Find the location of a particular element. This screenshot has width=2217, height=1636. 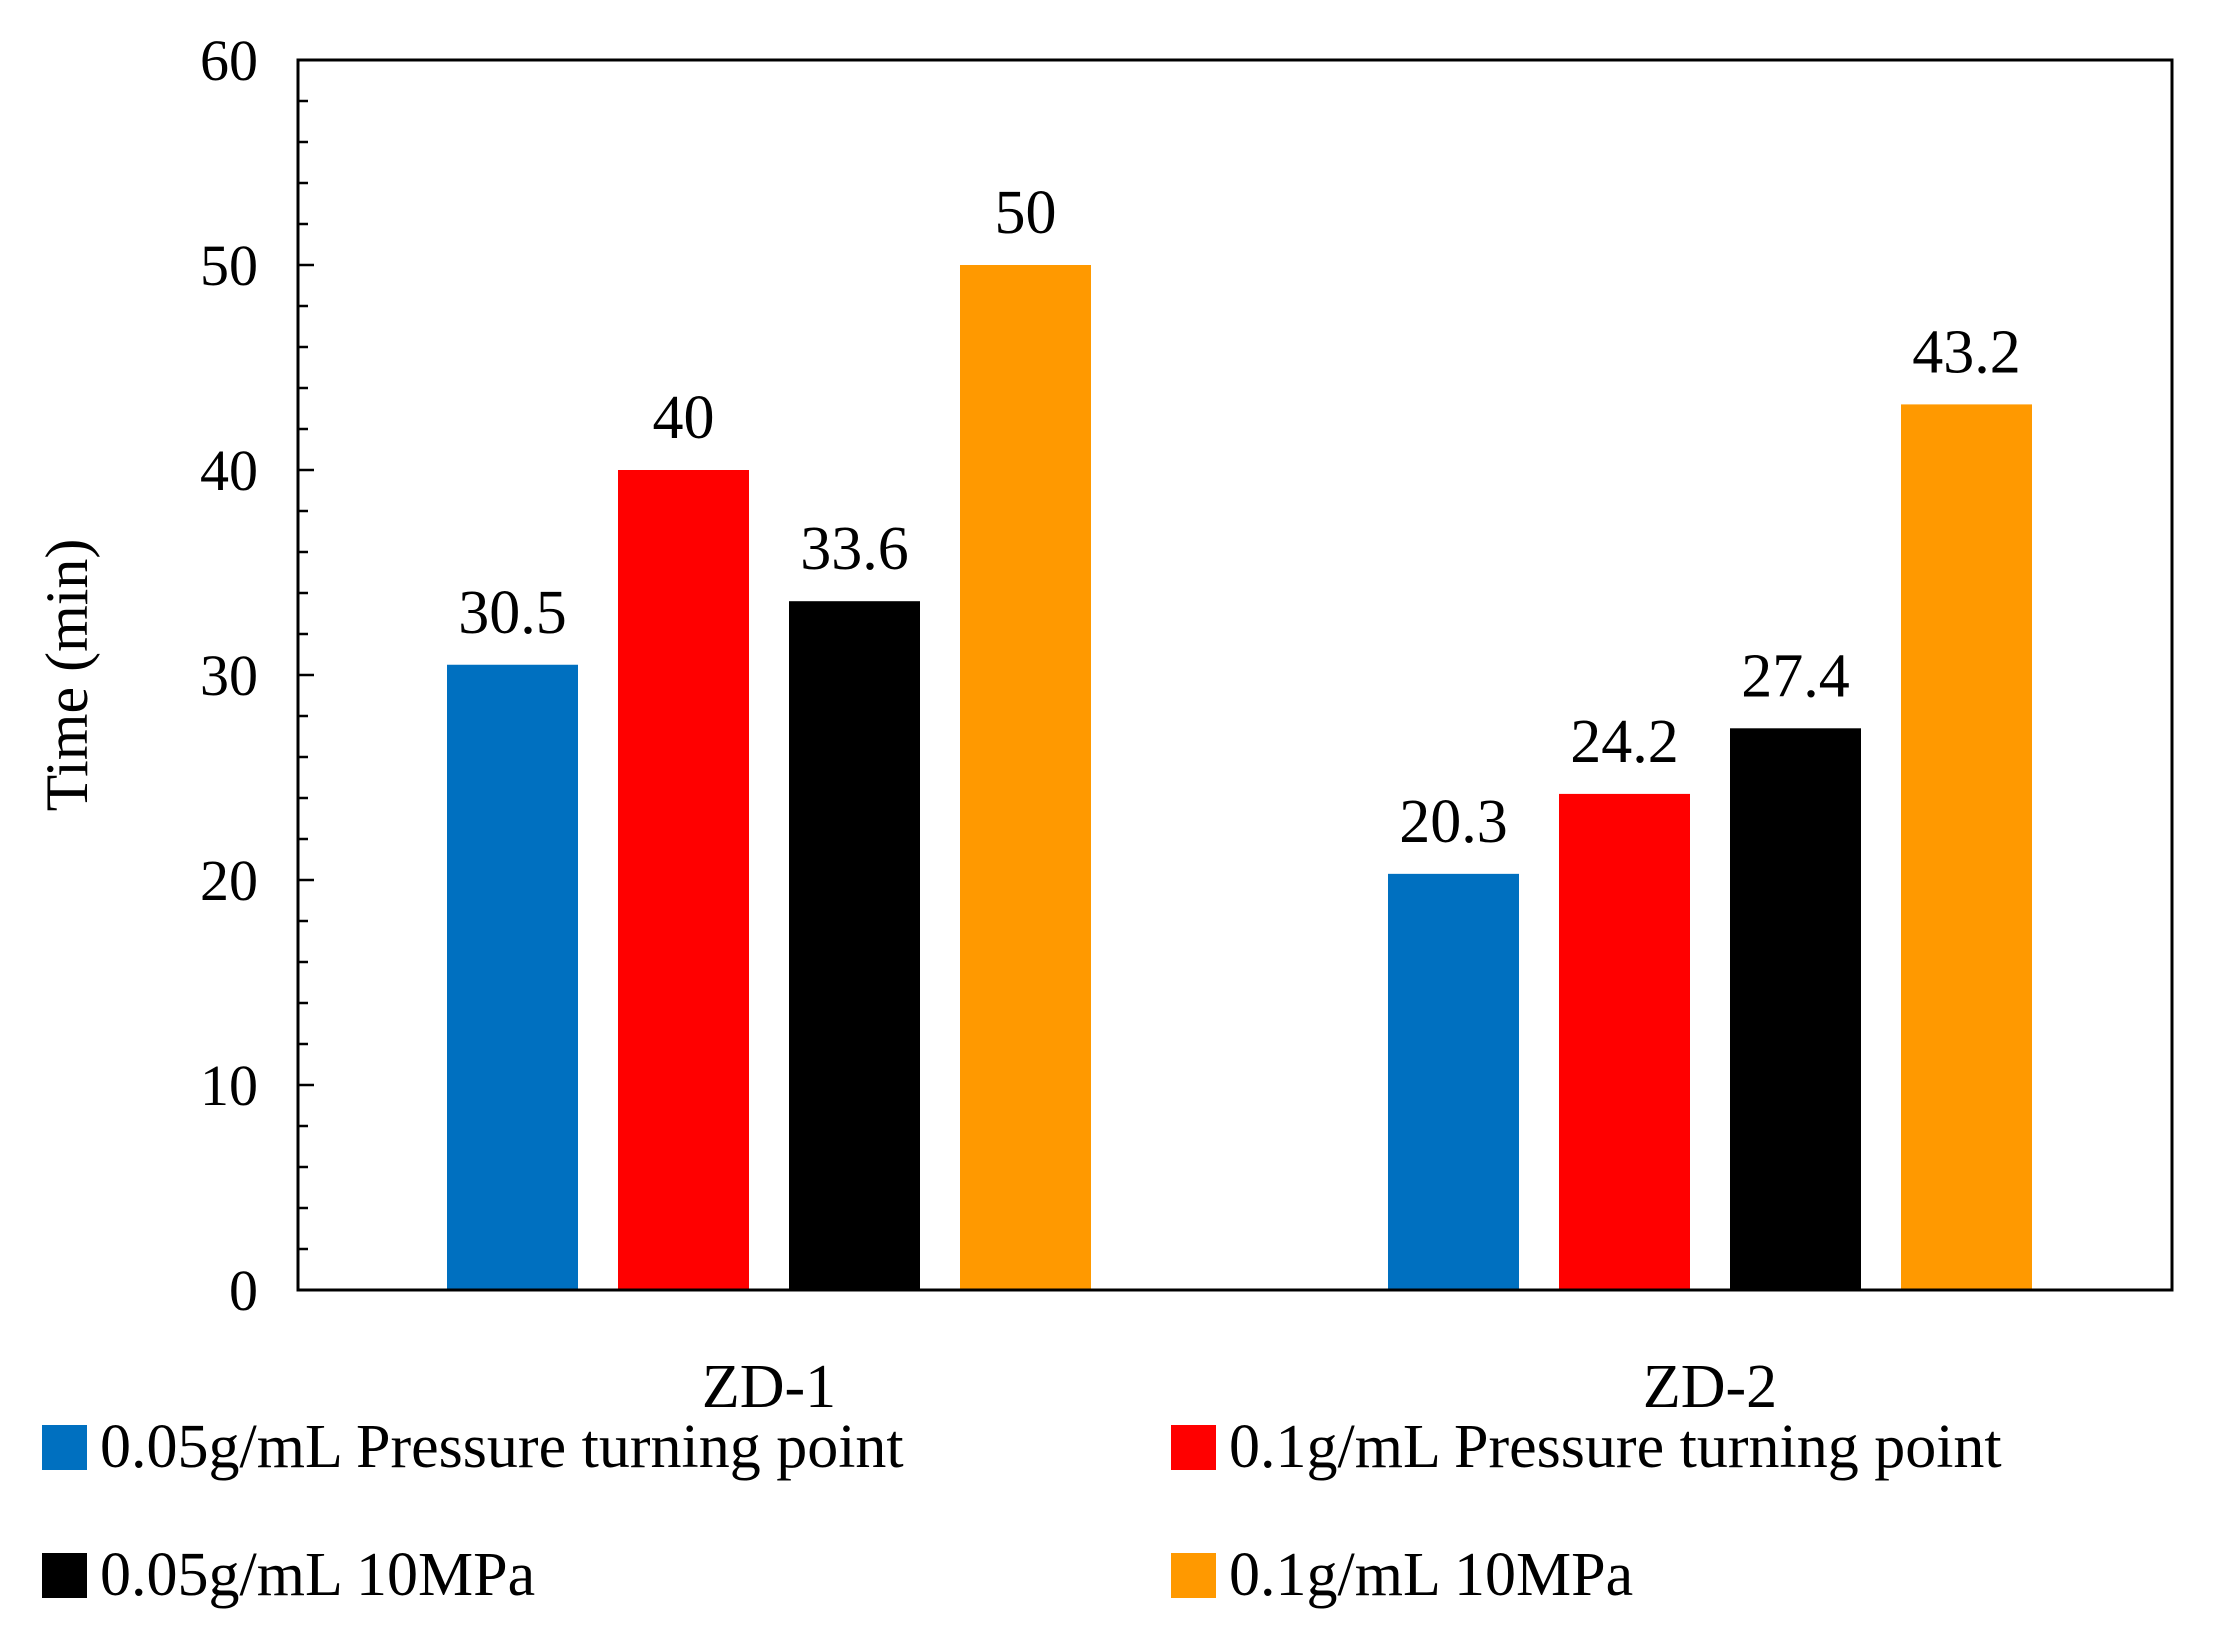

legend-label: 0.05g/mL Pressure turning point is located at coordinates (502, 1447).